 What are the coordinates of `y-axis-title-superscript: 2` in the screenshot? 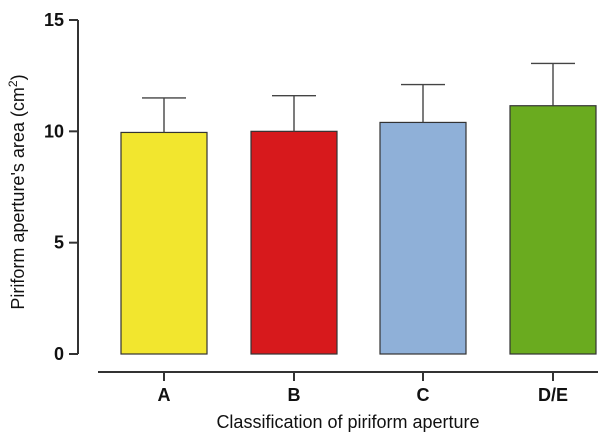 It's located at (13, 83).